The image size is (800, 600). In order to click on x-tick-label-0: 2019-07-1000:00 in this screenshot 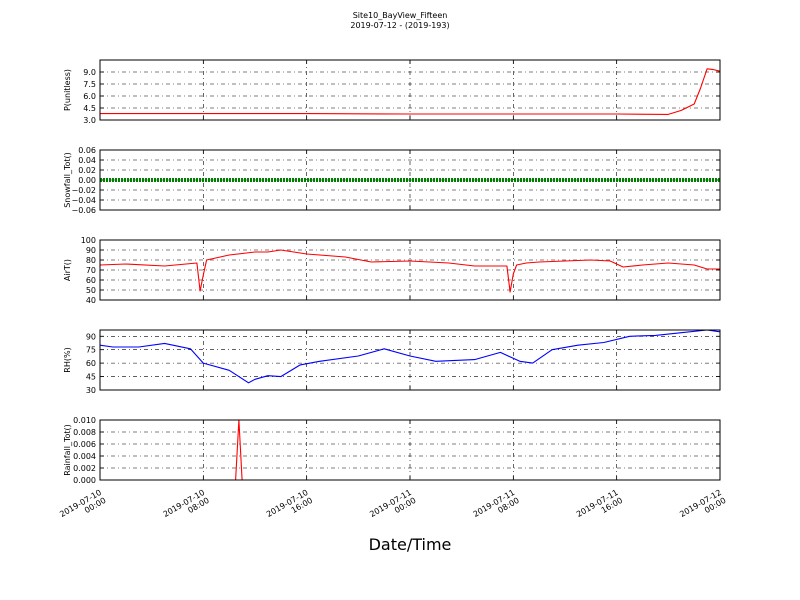, I will do `click(82, 507)`.